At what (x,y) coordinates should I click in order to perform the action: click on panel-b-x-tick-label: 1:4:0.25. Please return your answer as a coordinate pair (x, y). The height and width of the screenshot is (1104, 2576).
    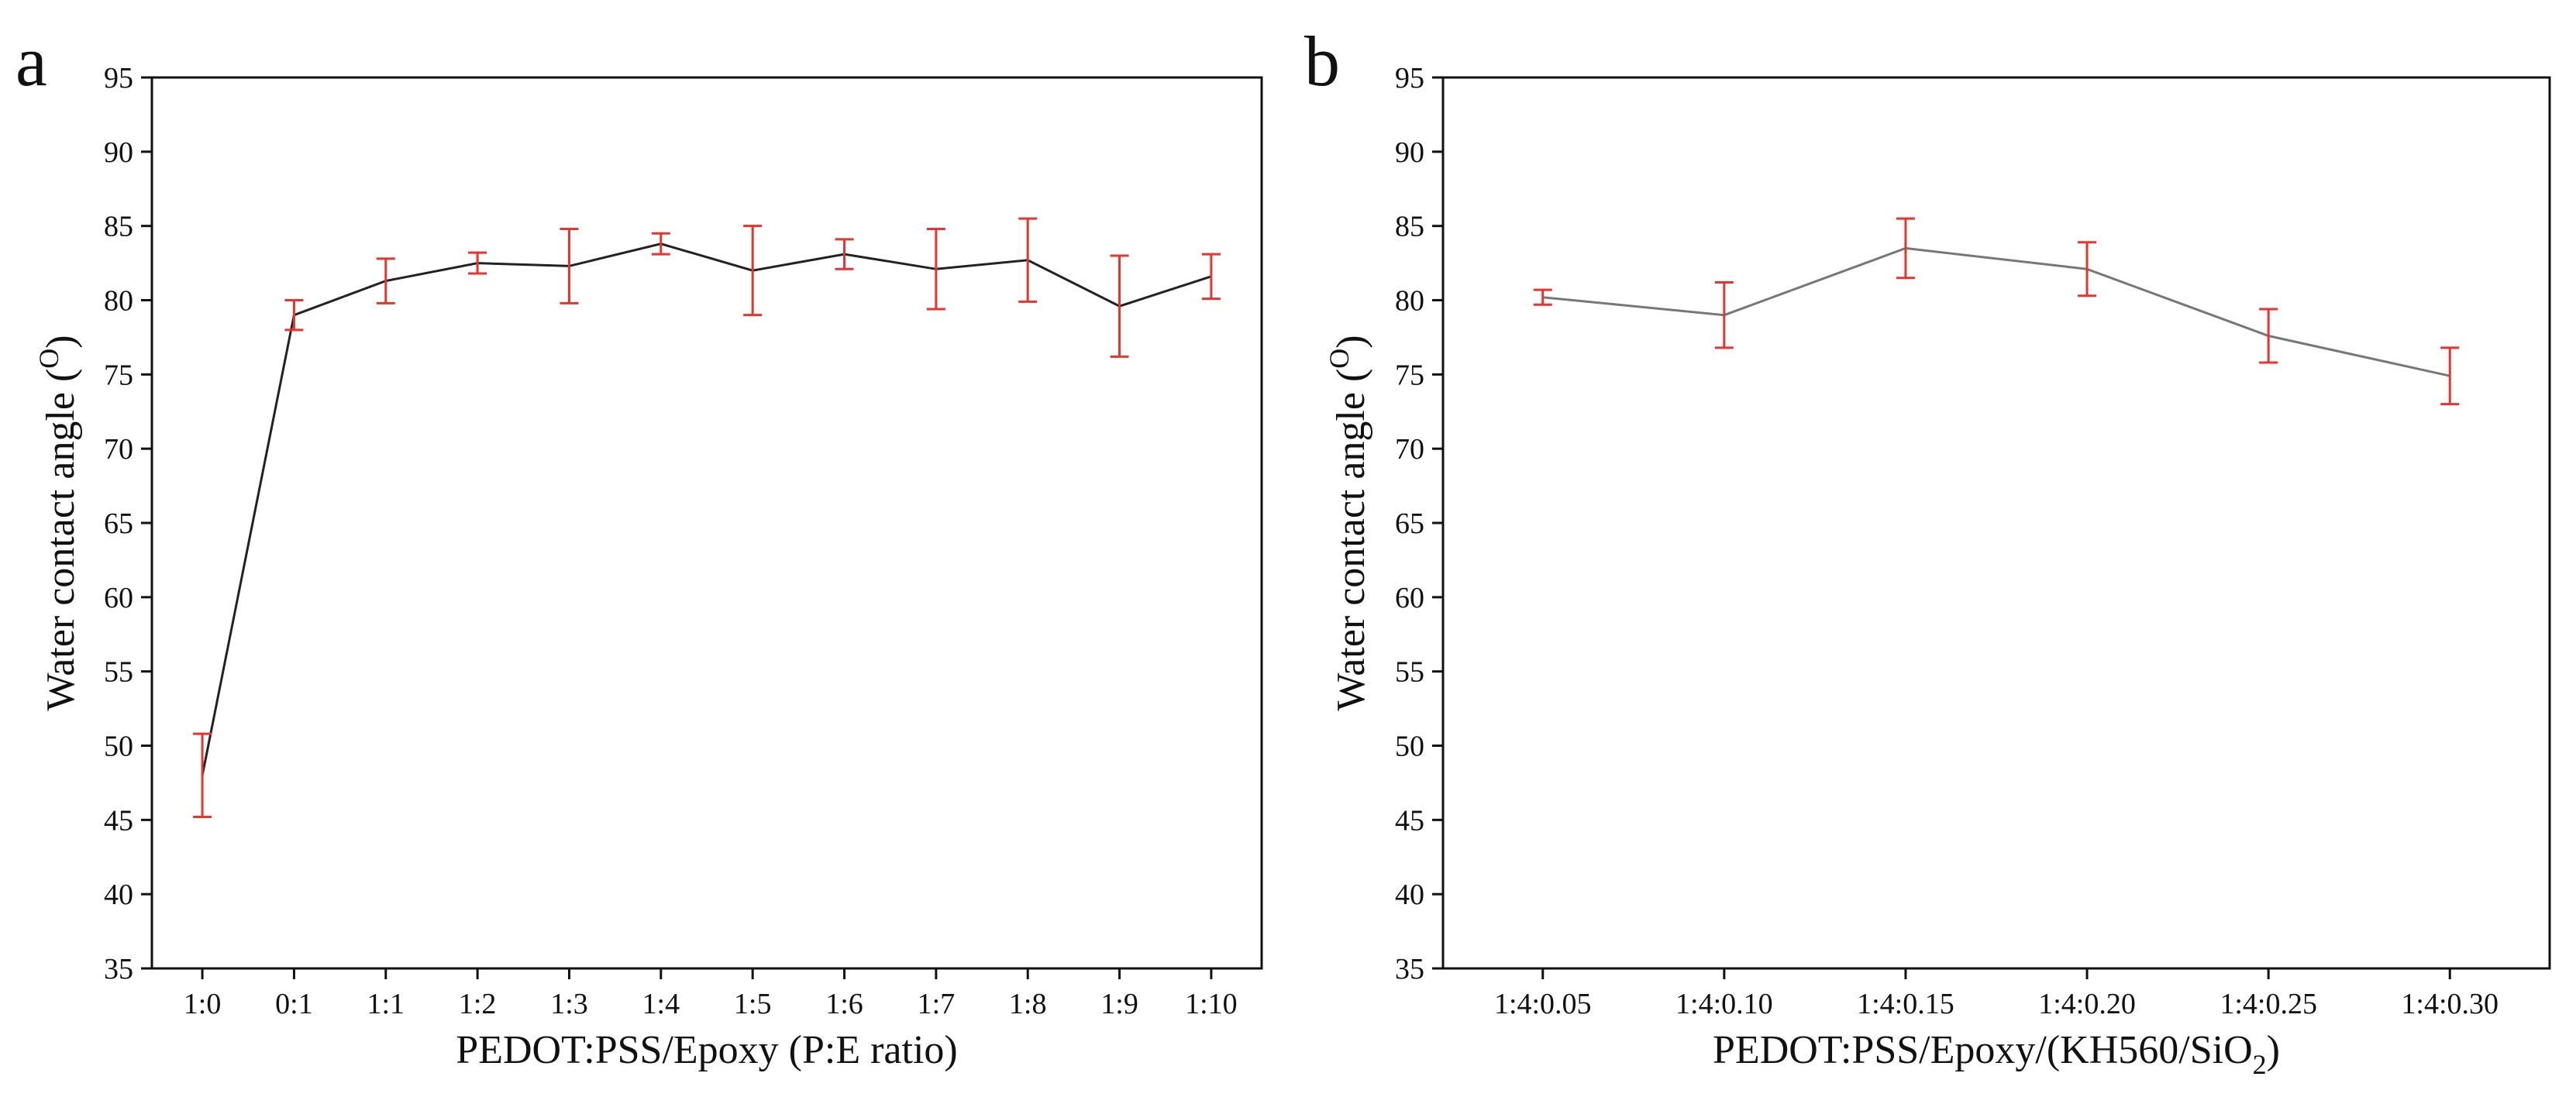
    Looking at the image, I should click on (2268, 1004).